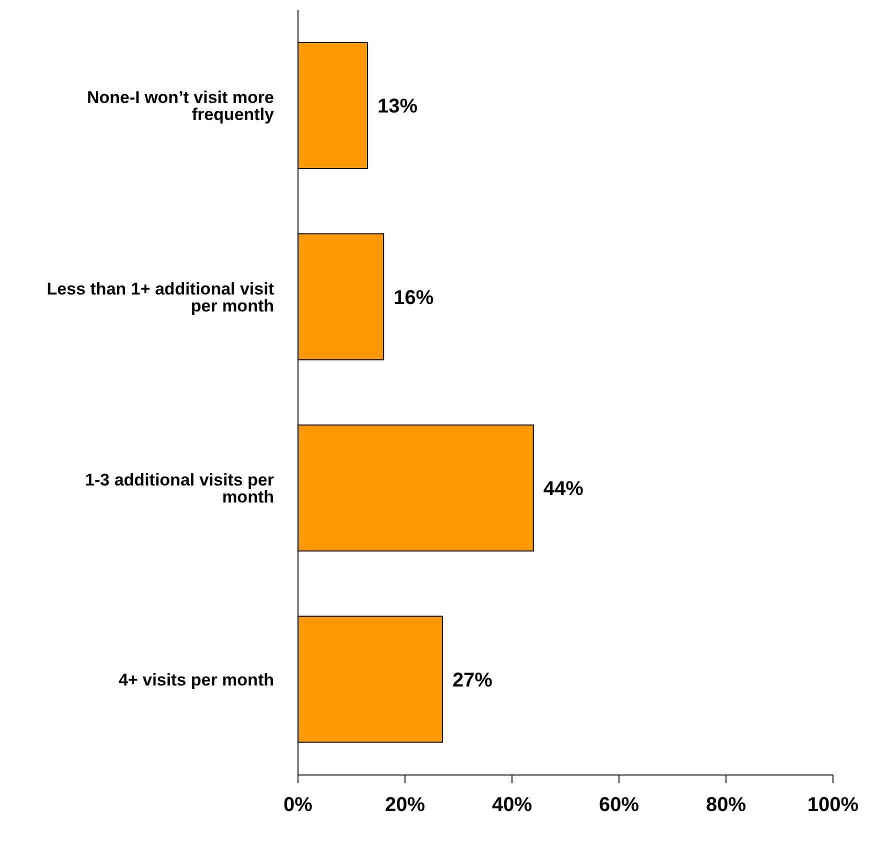  What do you see at coordinates (563, 489) in the screenshot?
I see `data-label: 44%` at bounding box center [563, 489].